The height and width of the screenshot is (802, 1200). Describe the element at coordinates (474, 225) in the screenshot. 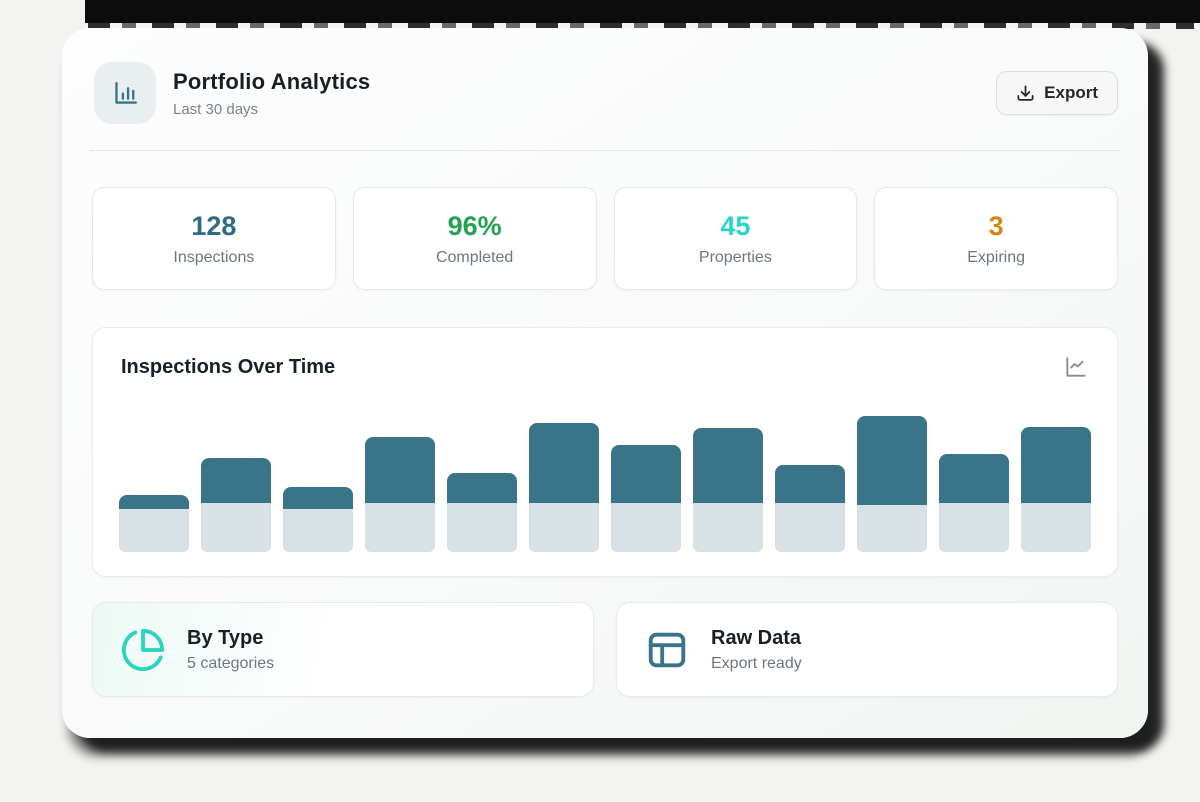

I see `stat-completed-value: 96%` at that location.